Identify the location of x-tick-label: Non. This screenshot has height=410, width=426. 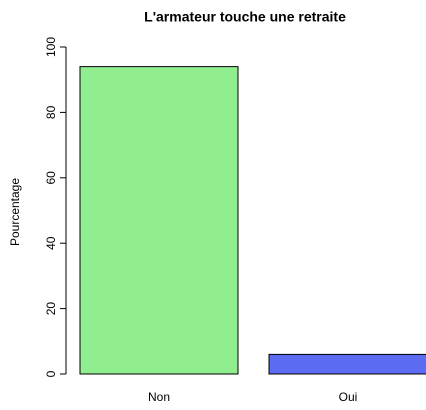
(159, 397).